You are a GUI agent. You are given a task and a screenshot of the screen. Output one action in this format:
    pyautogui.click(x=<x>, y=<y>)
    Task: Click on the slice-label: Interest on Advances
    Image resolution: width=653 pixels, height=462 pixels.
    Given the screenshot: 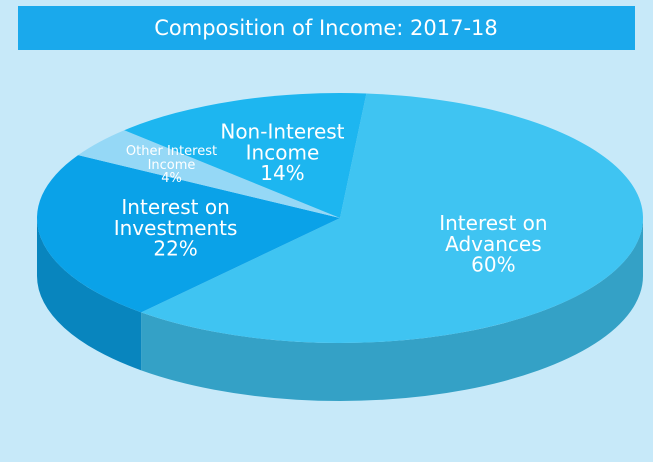 What is the action you would take?
    pyautogui.click(x=493, y=232)
    